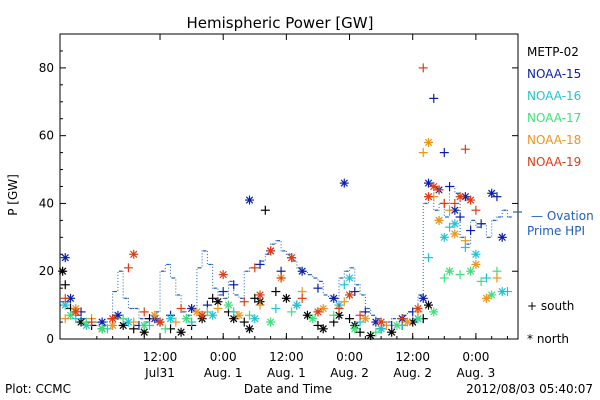 Image resolution: width=600 pixels, height=400 pixels. I want to click on y-tick-label: 0, so click(50, 339).